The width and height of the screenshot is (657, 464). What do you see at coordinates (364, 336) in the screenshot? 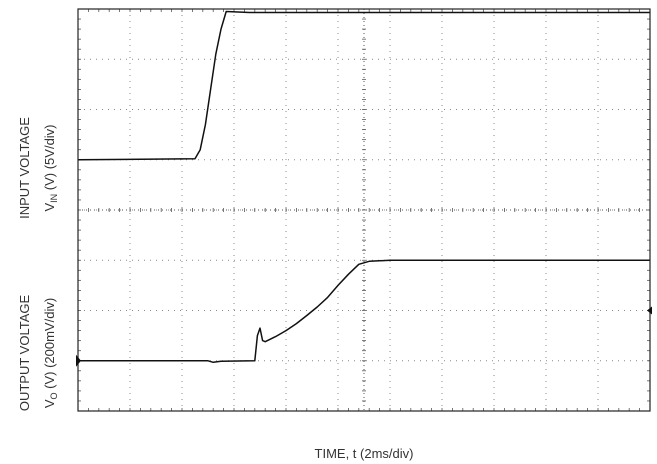
I see `markers` at bounding box center [364, 336].